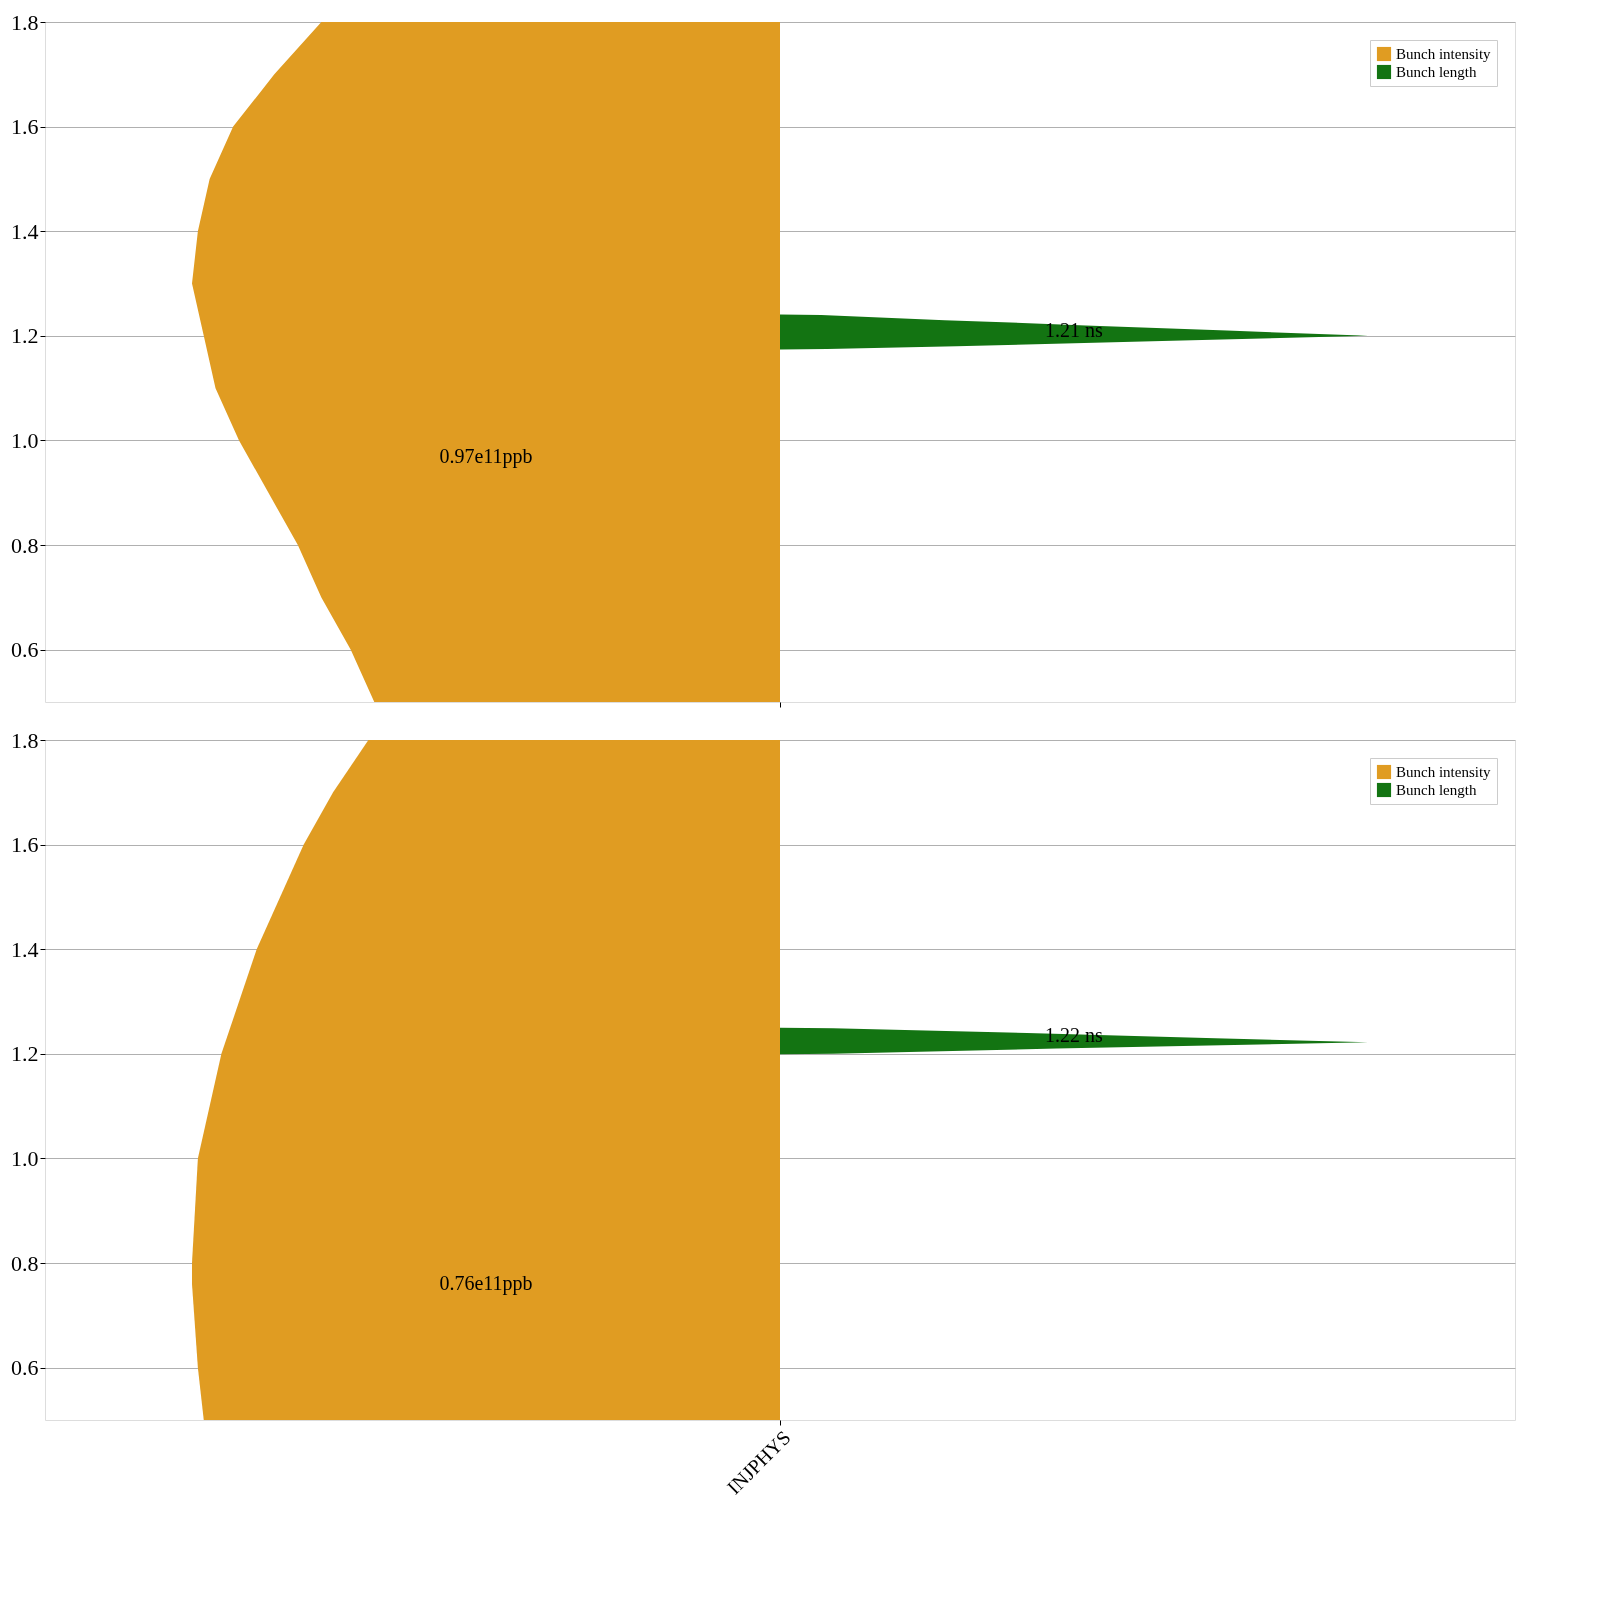 The width and height of the screenshot is (1600, 1600). Describe the element at coordinates (486, 457) in the screenshot. I see `annotation: 0.97e11ppb` at that location.